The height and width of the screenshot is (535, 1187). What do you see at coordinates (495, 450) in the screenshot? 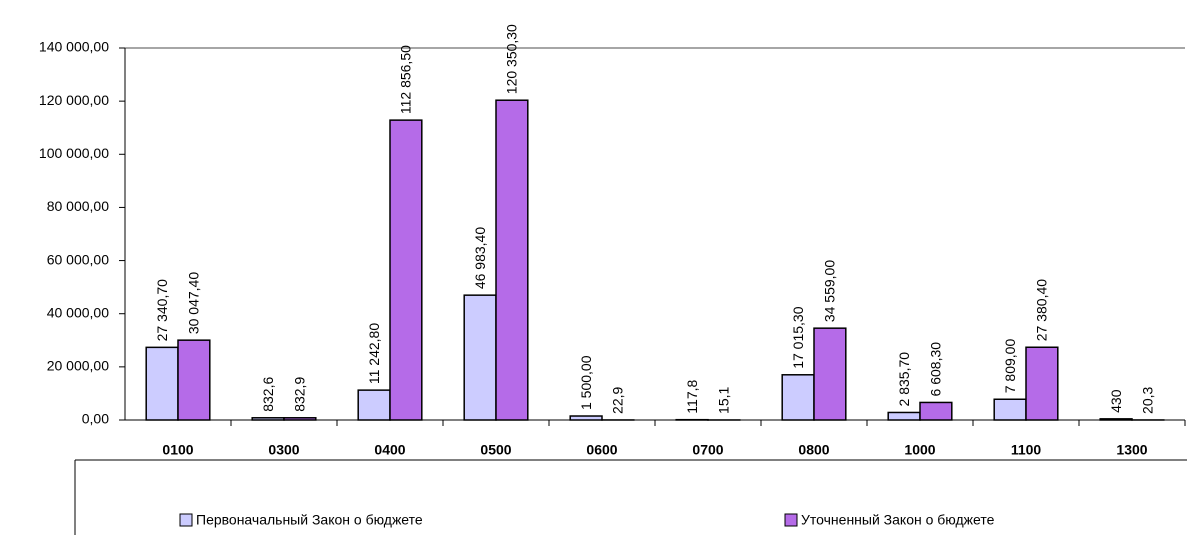
I see `x-tick-label: 0500` at bounding box center [495, 450].